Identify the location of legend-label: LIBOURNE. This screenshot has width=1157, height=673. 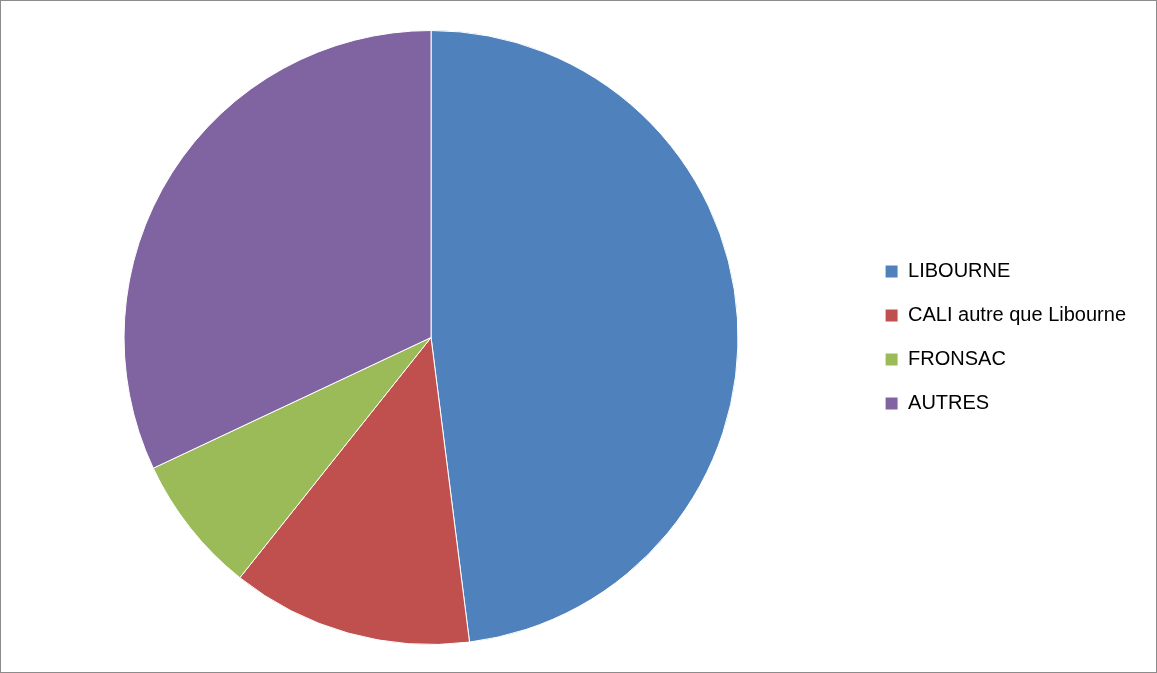
(959, 270).